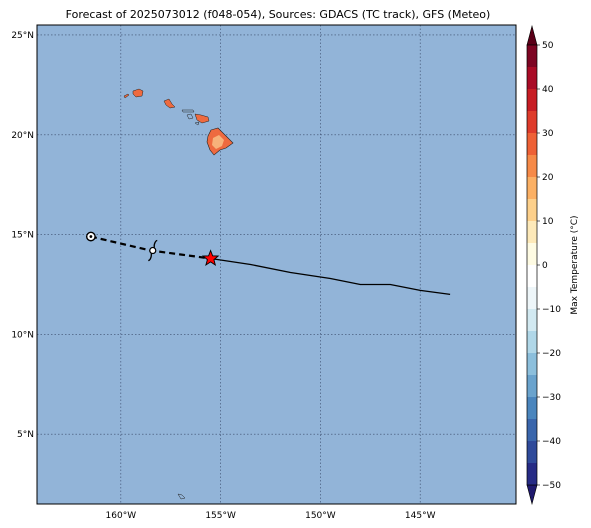 This screenshot has height=528, width=591. I want to click on island-kahoolawe, so click(197, 123).